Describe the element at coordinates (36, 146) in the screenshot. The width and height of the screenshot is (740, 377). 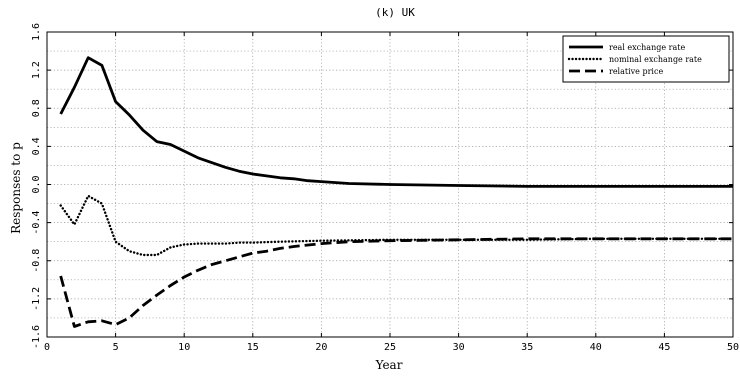
I see `y-tick-label: 0.4` at that location.